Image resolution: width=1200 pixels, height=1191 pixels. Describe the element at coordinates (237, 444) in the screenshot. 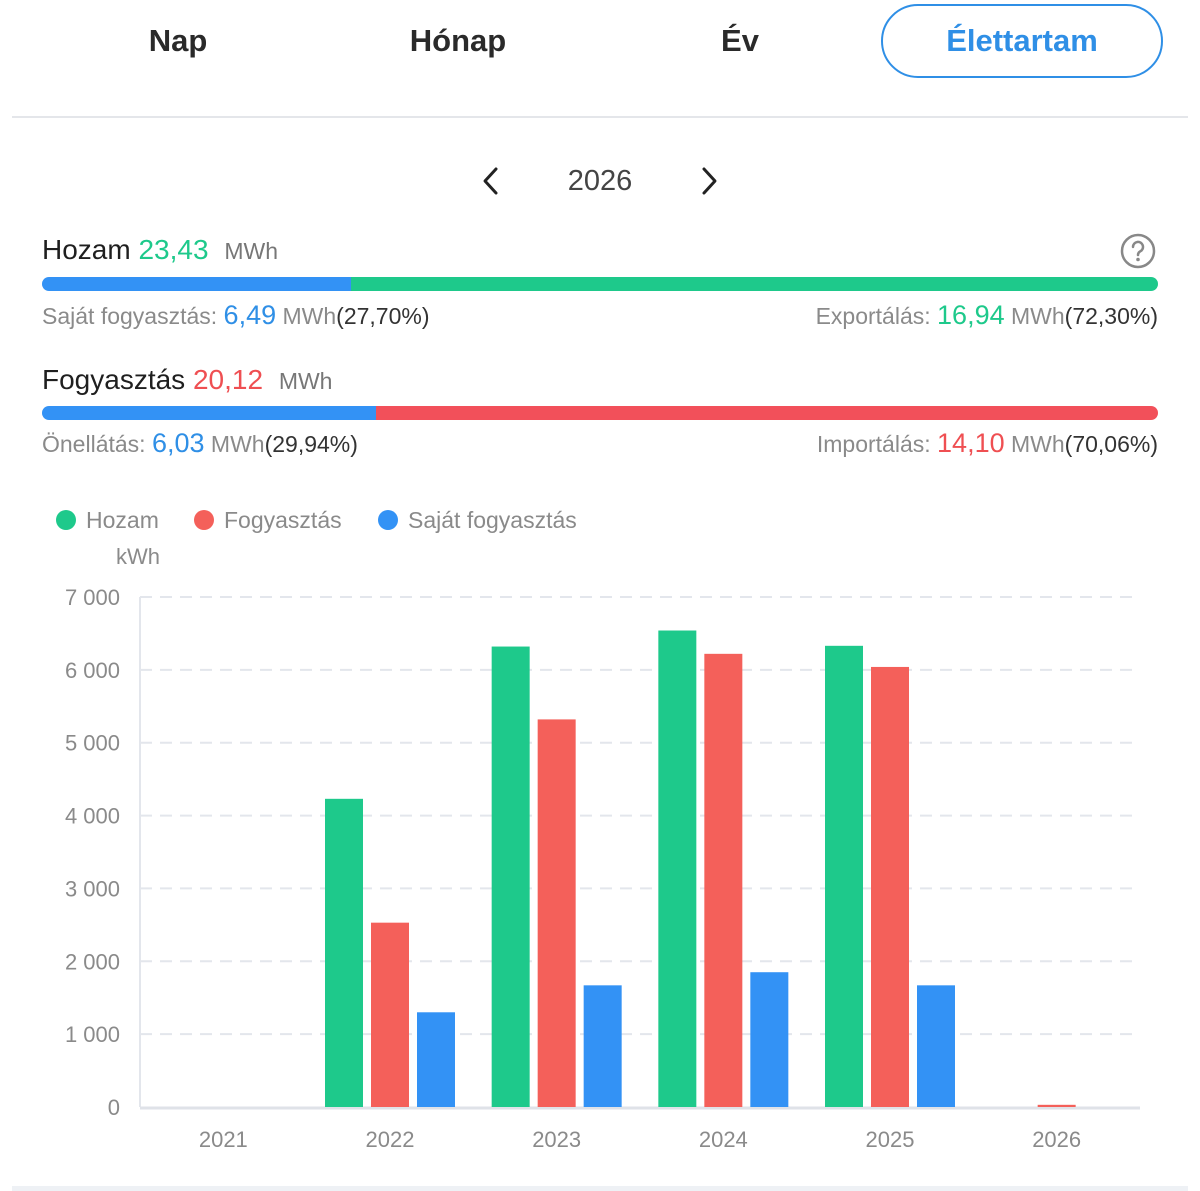

I see `self-sufficiency-unit: MWh` at that location.